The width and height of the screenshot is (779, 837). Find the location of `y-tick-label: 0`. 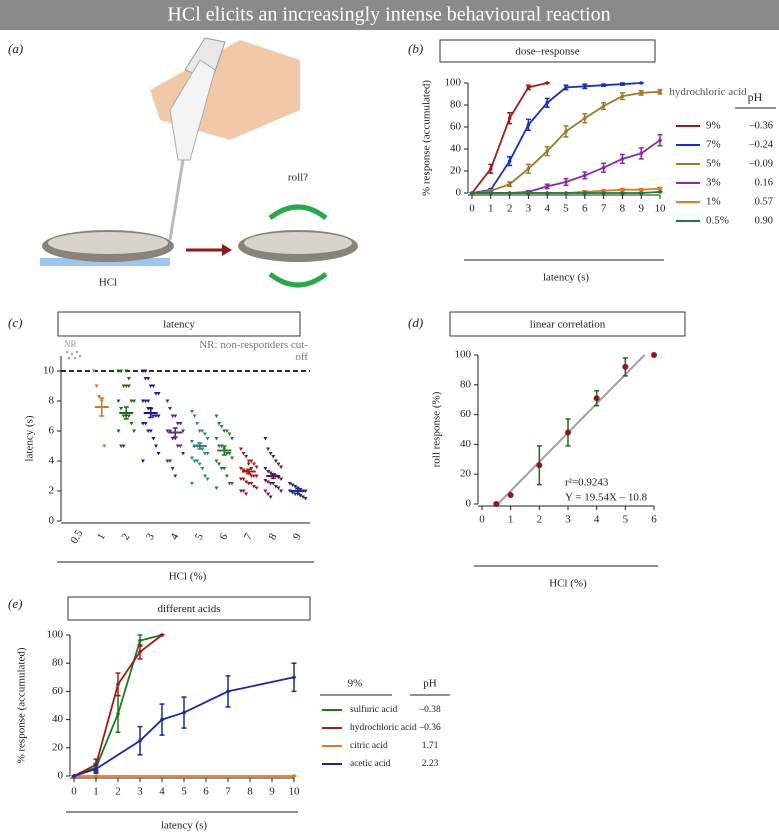

y-tick-label: 0 is located at coordinates (469, 504).